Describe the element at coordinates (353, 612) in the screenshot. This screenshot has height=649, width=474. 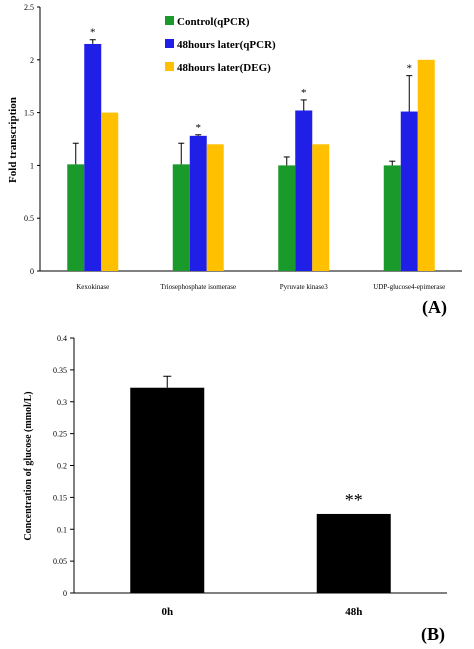
I see `chart-b-category-label: 48h` at that location.